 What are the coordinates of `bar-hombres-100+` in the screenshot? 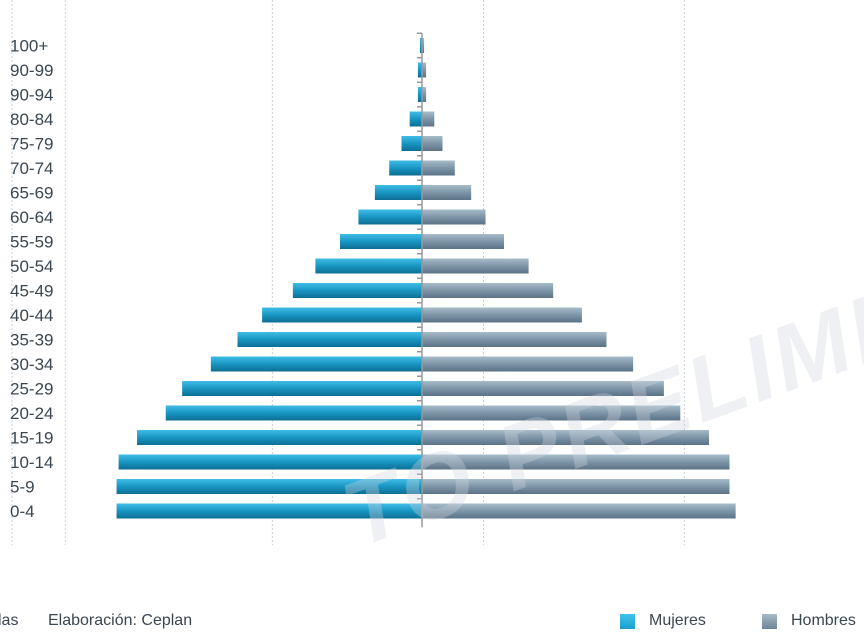 It's located at (423, 45).